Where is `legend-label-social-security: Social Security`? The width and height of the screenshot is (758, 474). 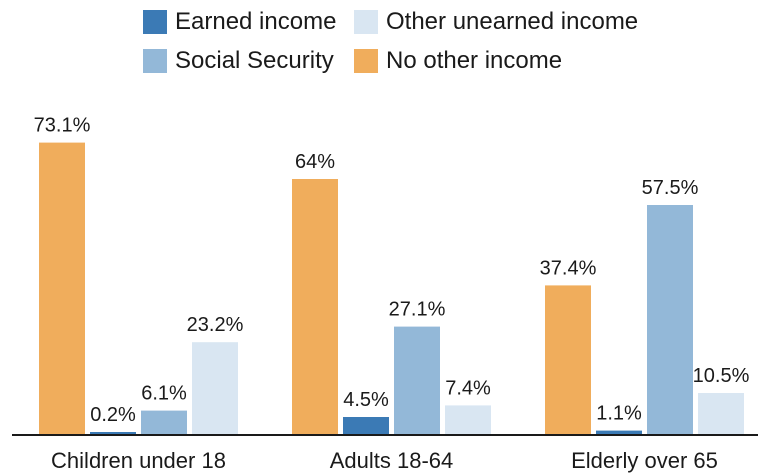 legend-label-social-security: Social Security is located at coordinates (254, 60).